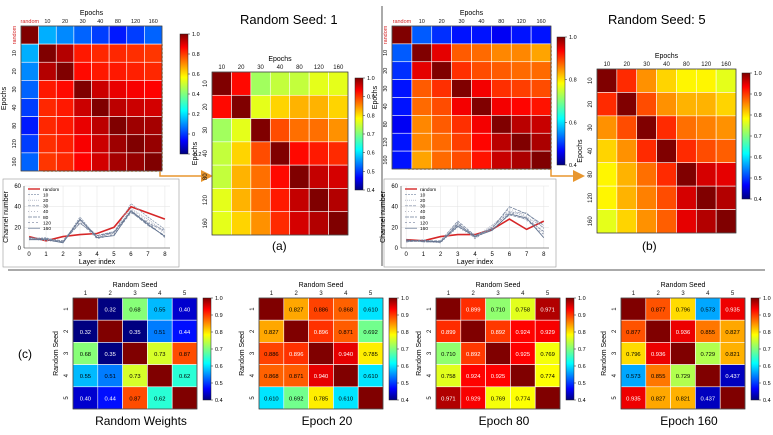 The image size is (773, 435). I want to click on y-tick-label: 160, so click(15, 161).